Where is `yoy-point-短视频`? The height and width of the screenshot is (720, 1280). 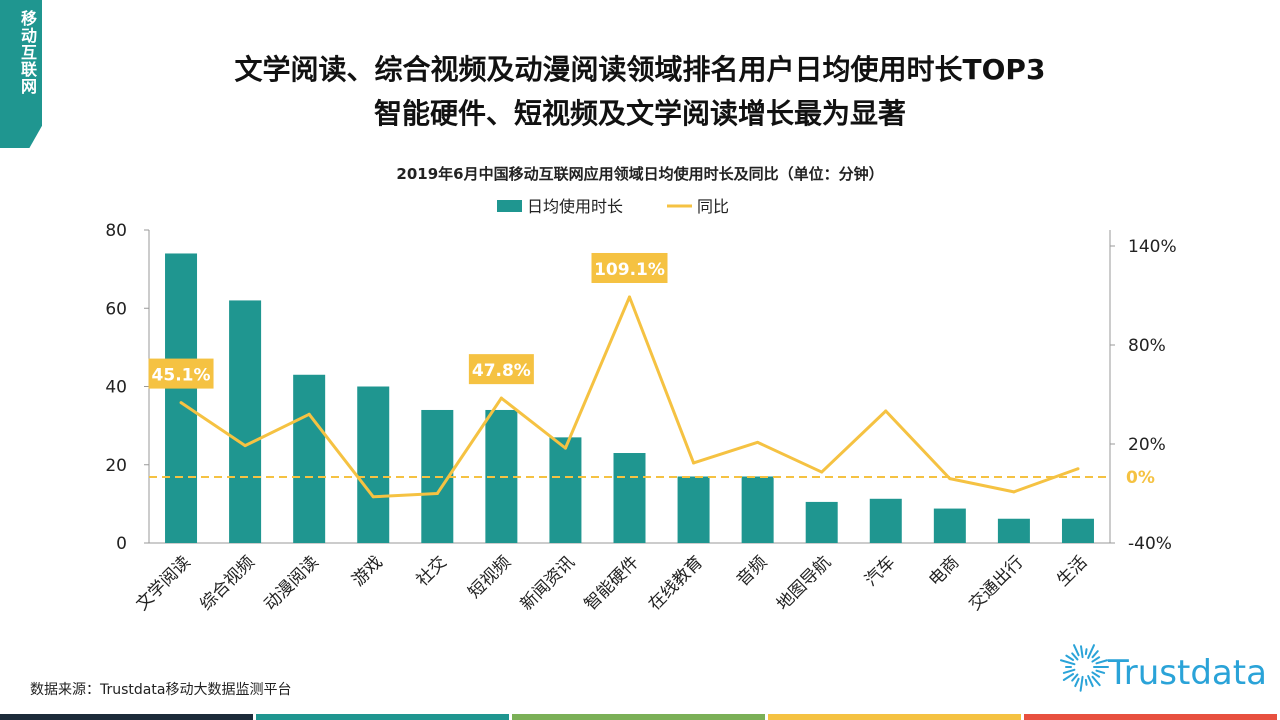
yoy-point-短视频 is located at coordinates (501, 398).